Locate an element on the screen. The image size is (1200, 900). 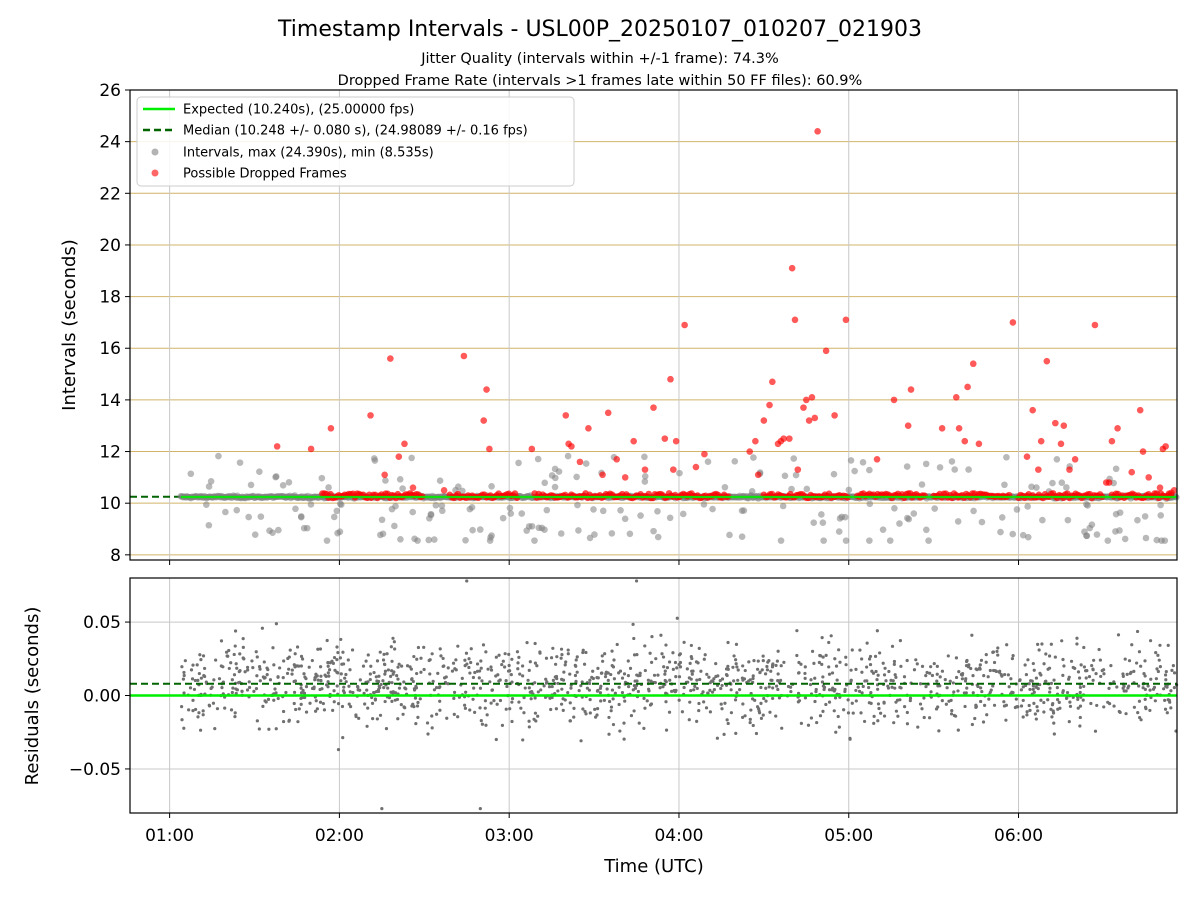
x-tick-label: 05:00 is located at coordinates (848, 836).